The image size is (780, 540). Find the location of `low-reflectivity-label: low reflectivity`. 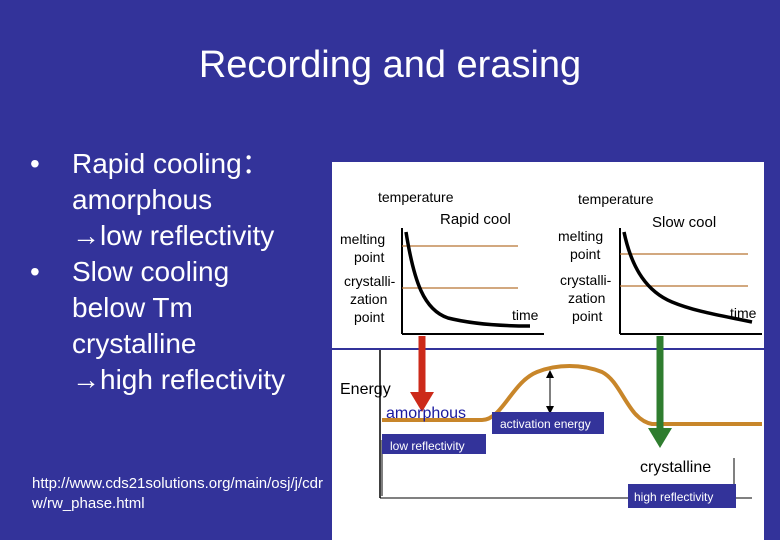

low-reflectivity-label: low reflectivity is located at coordinates (427, 446).